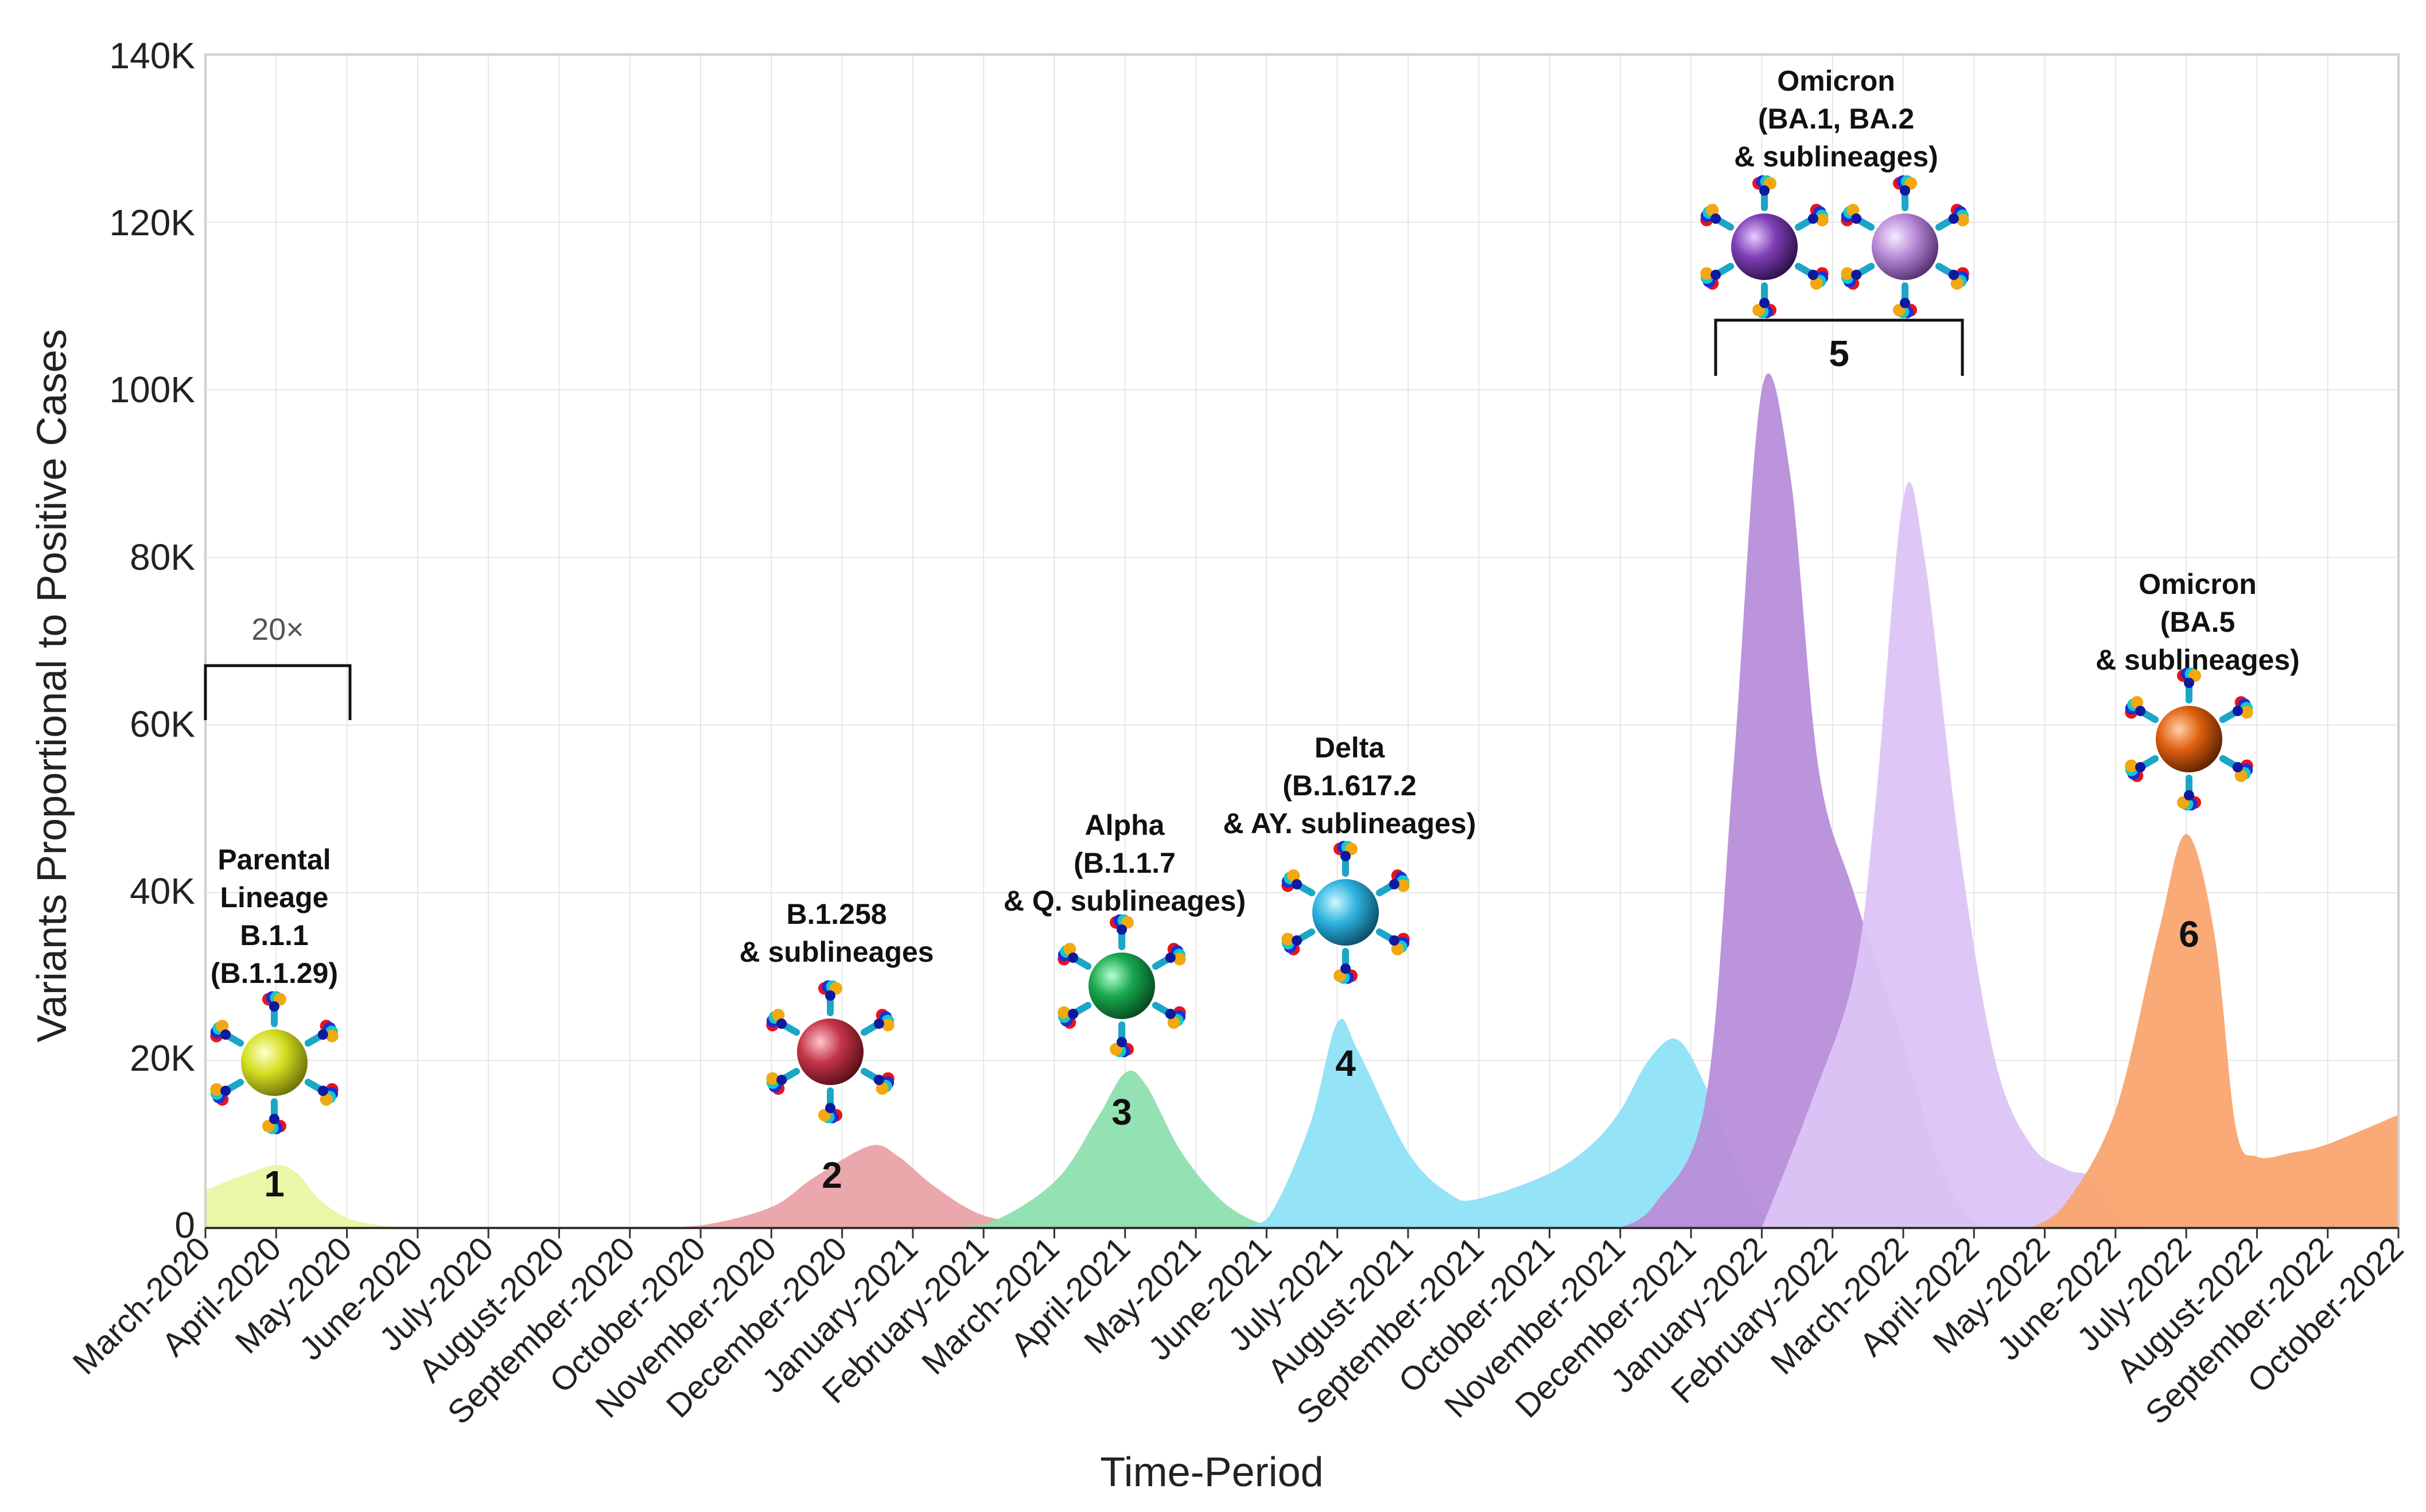  I want to click on virus-icon-omicron-ba2, so click(1905, 247).